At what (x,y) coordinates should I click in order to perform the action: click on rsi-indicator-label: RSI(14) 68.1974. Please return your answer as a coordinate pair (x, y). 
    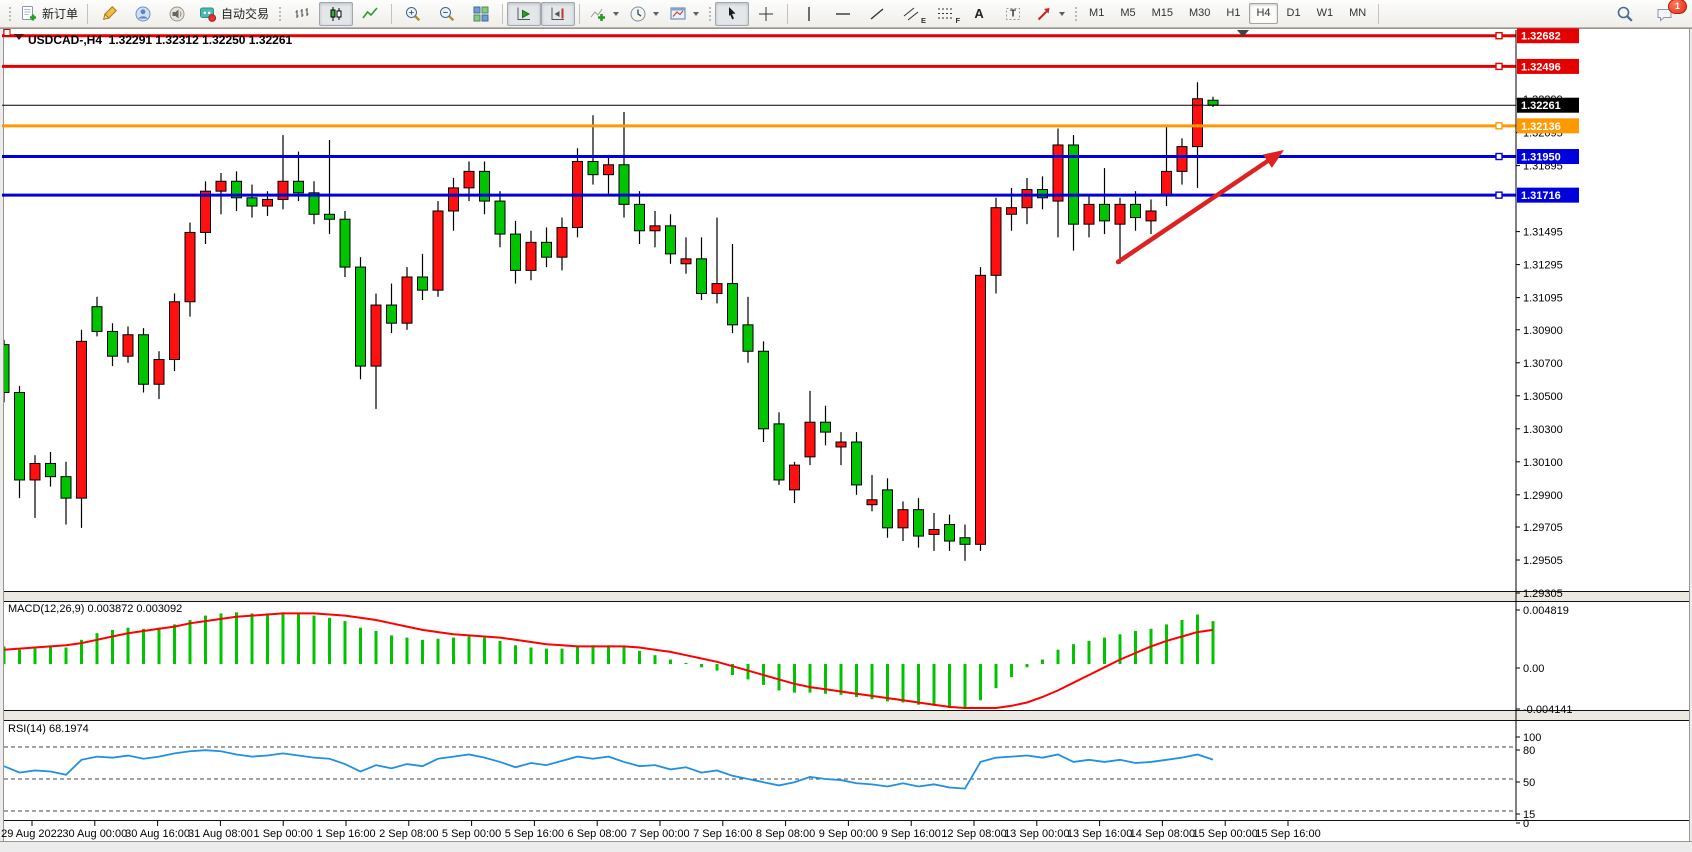
    Looking at the image, I should click on (48, 729).